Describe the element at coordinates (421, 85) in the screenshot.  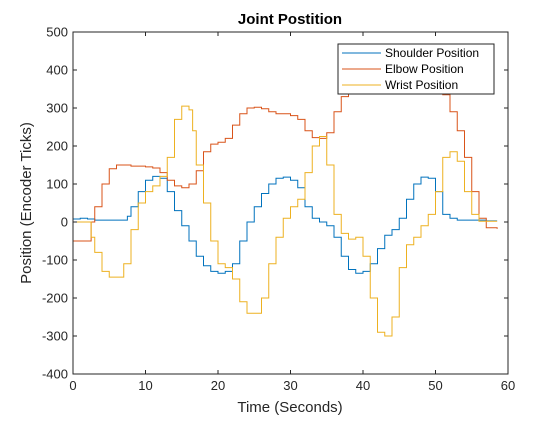
I see `legend-label-wrist: Wrist Position` at that location.